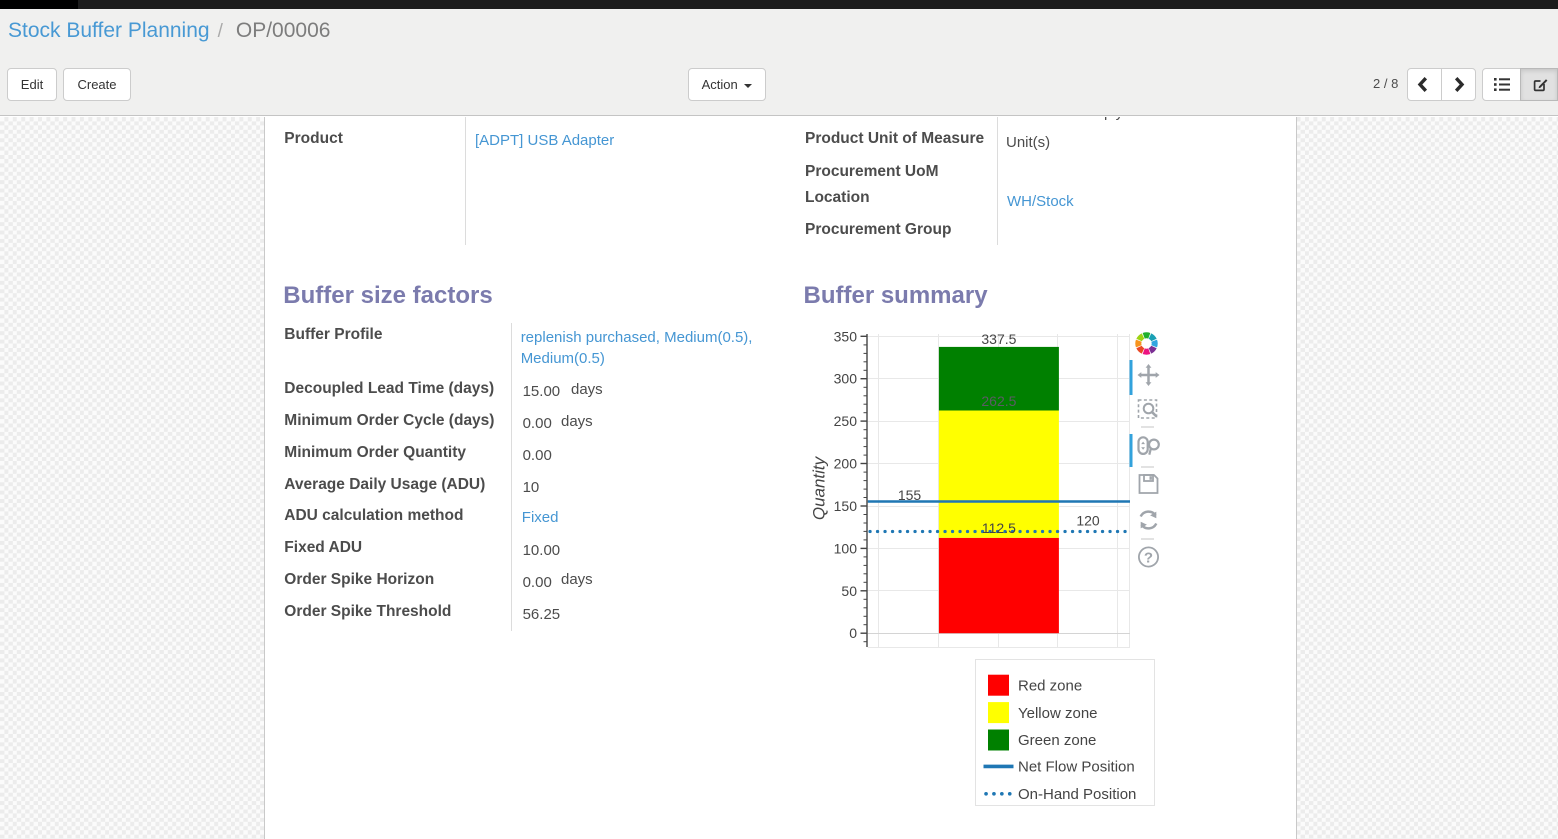  I want to click on svg-text: 0, so click(853, 633).